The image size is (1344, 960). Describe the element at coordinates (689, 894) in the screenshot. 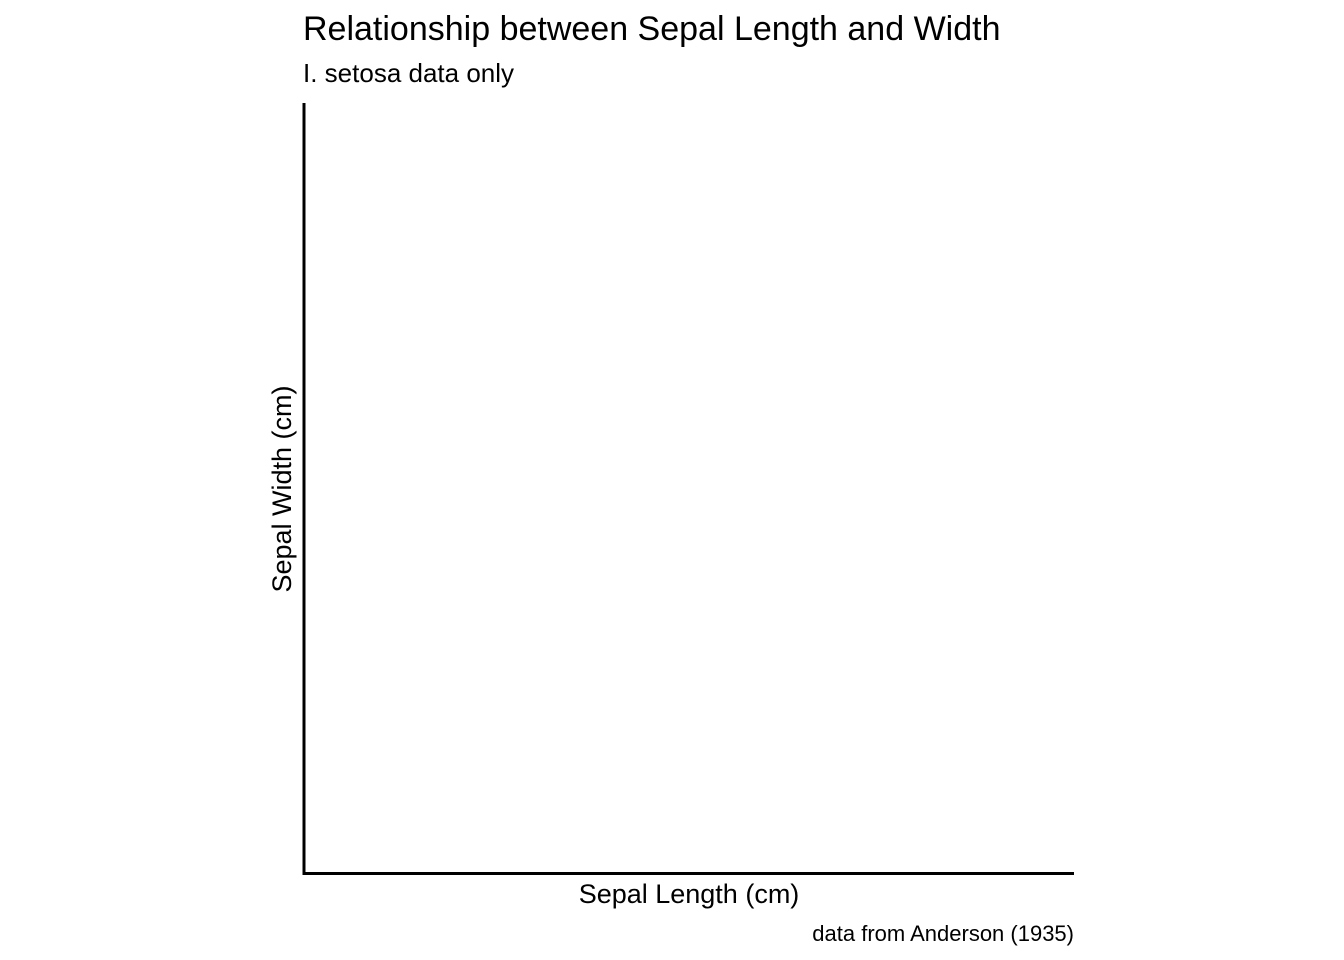

I see `x-axis-title: Sepal Length (cm)` at that location.